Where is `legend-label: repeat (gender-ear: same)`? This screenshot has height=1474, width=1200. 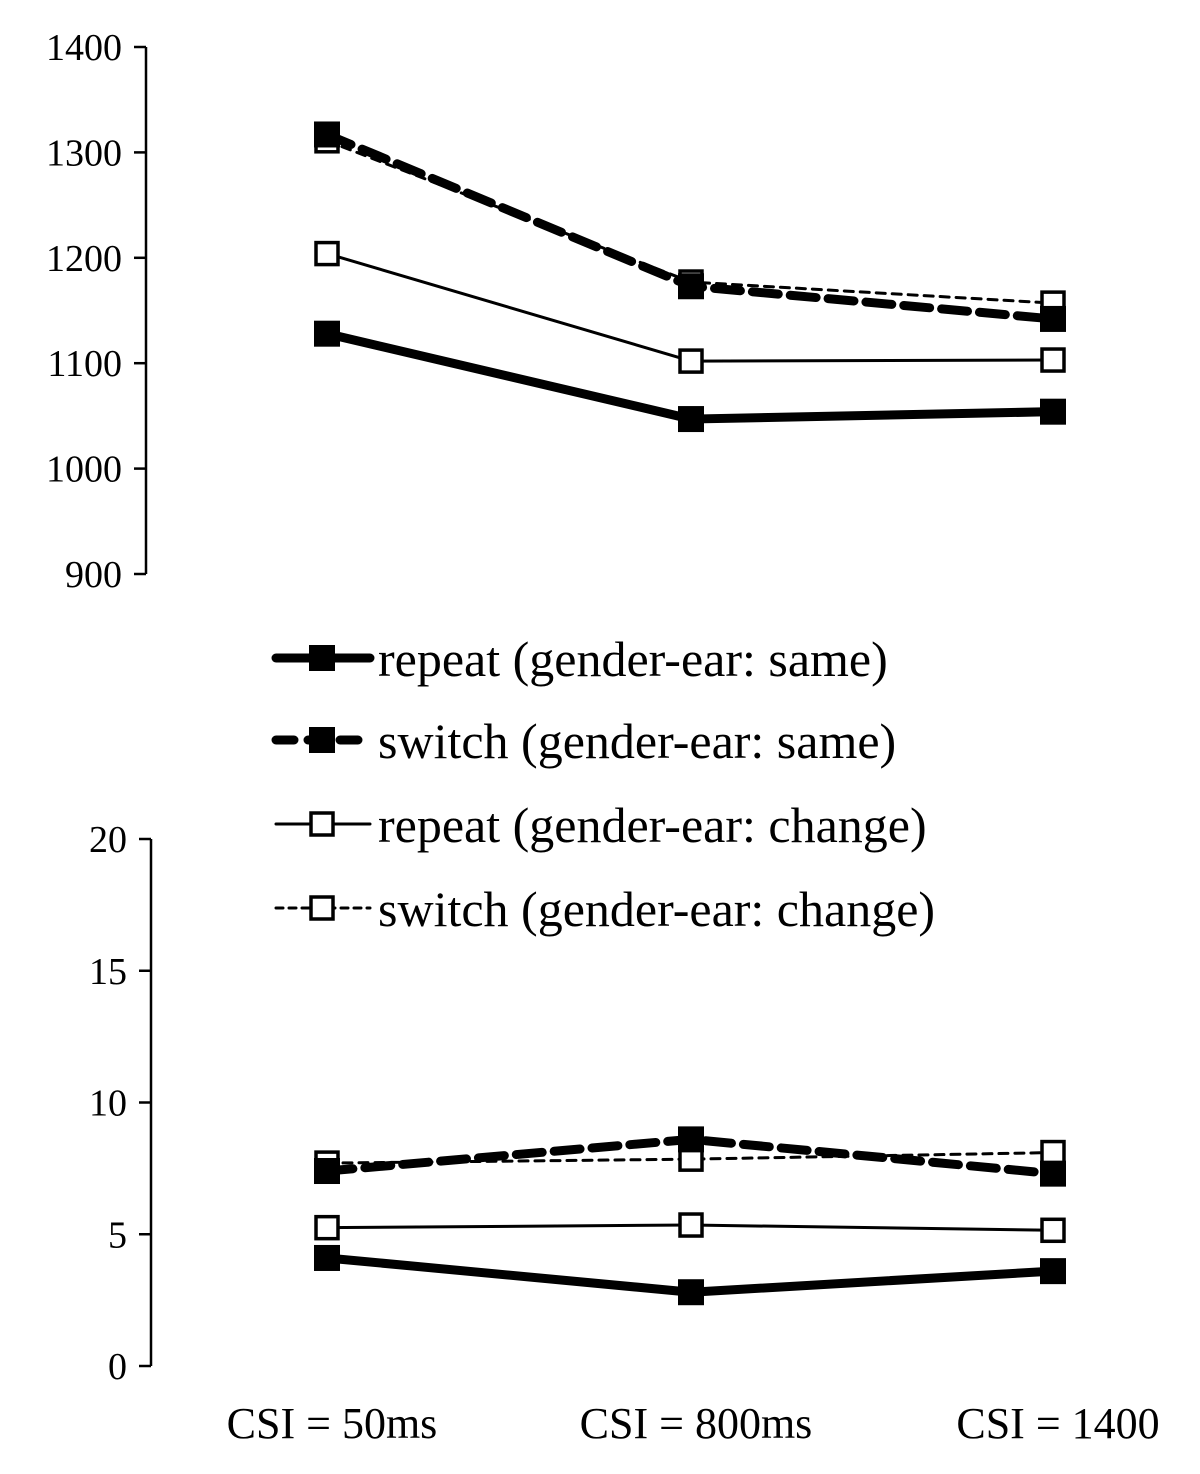
legend-label: repeat (gender-ear: same) is located at coordinates (633, 659).